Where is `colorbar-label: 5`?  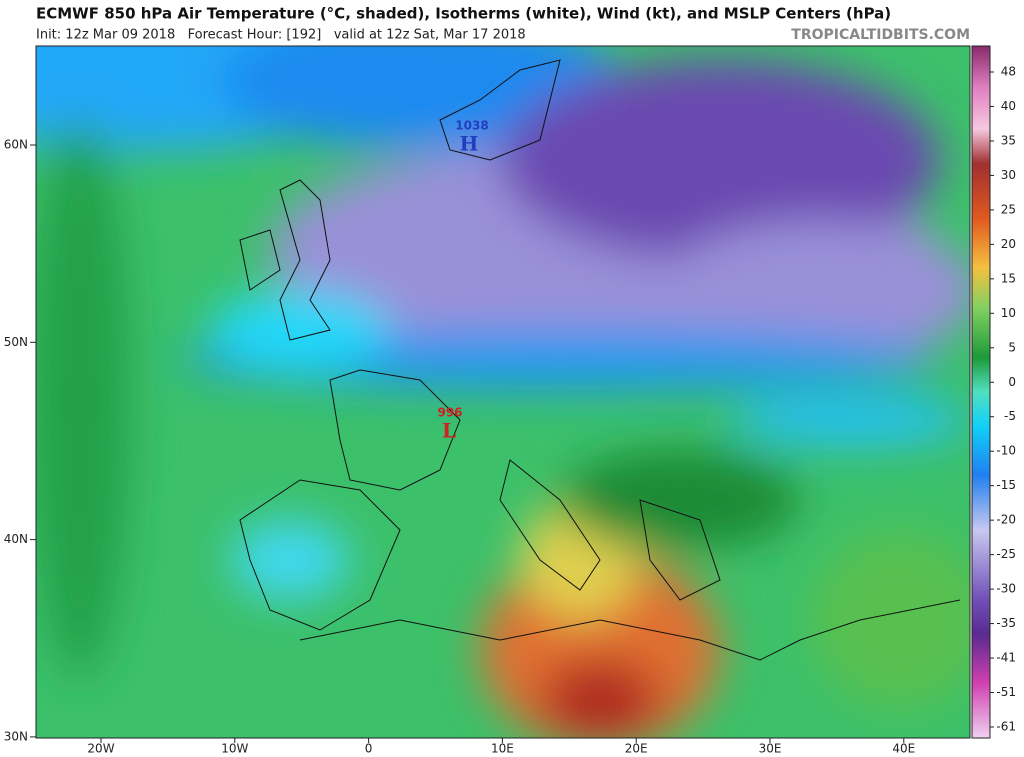 colorbar-label: 5 is located at coordinates (1012, 347).